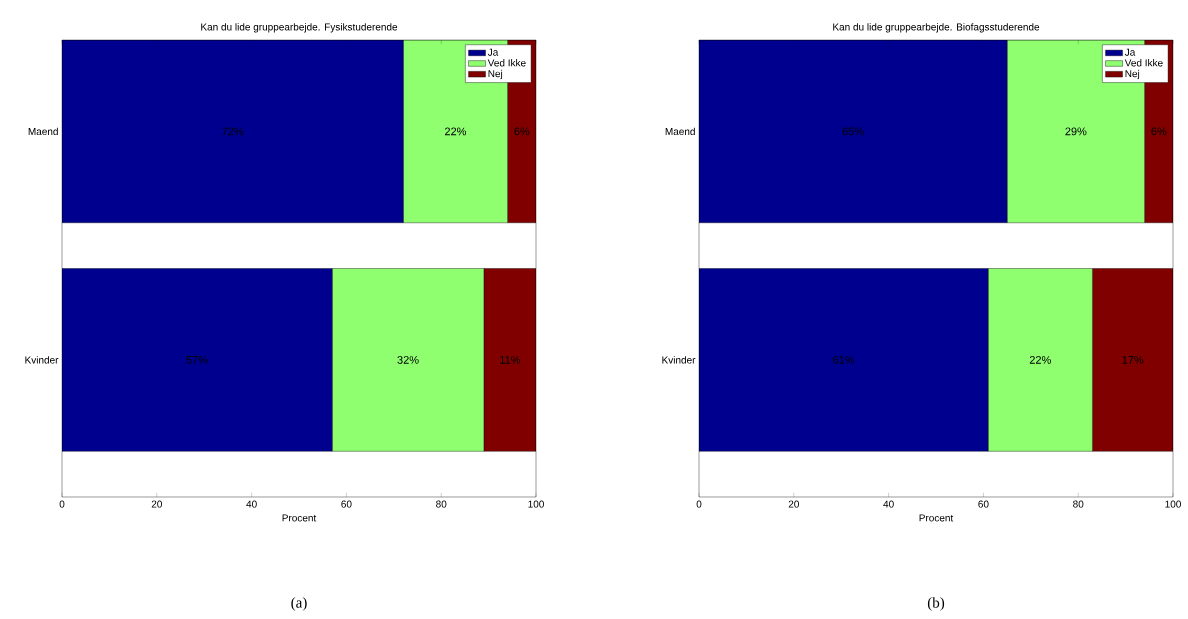 This screenshot has width=1188, height=619. I want to click on data-label: 57%, so click(197, 360).